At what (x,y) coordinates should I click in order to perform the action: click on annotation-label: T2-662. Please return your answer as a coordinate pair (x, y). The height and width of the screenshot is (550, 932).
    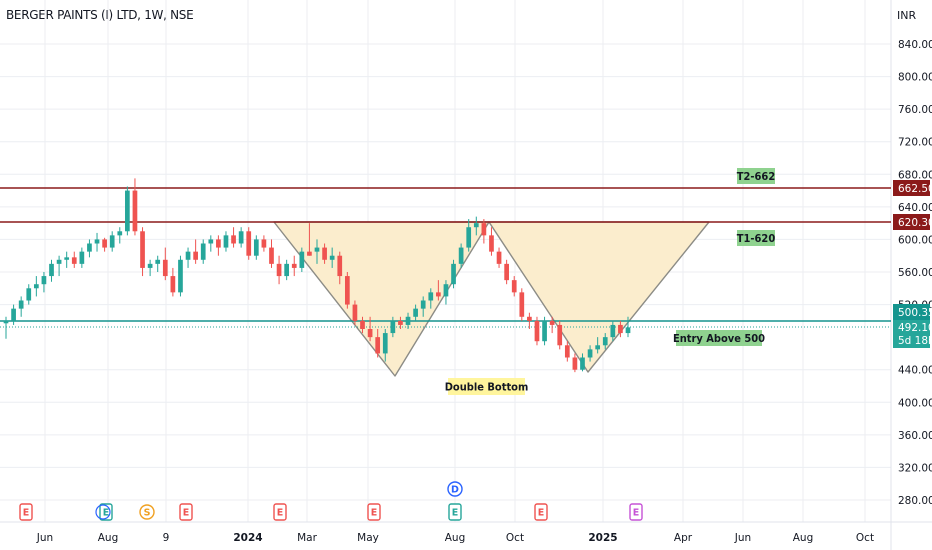
    Looking at the image, I should click on (756, 176).